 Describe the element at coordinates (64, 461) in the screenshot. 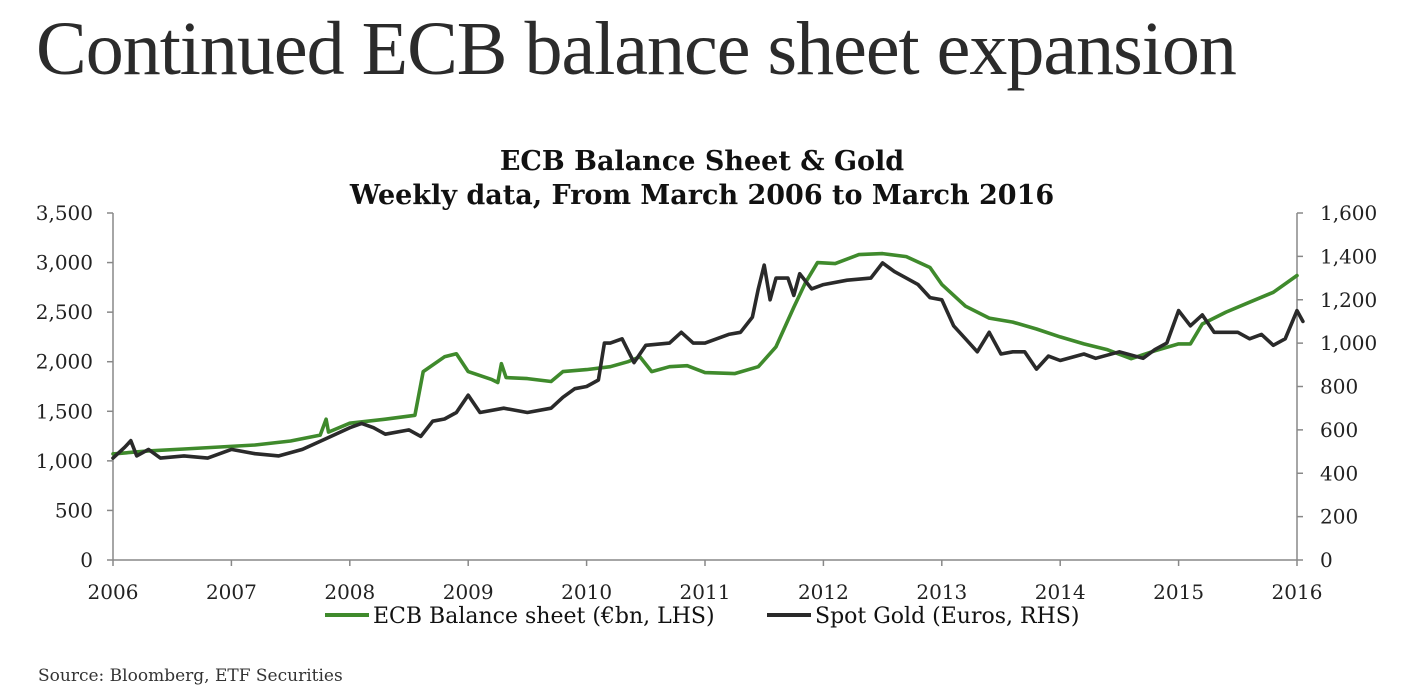

I see `y-left-tick-label: 1,000` at that location.